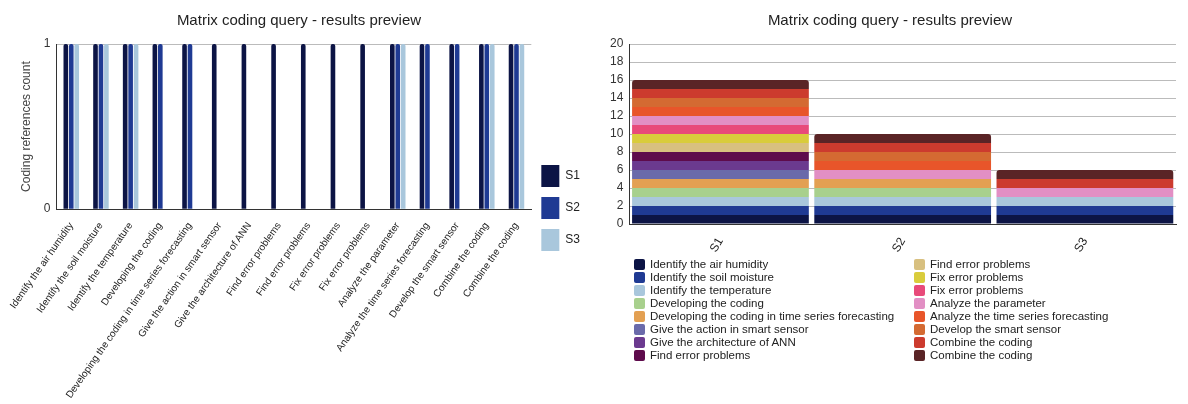 The height and width of the screenshot is (404, 1188). I want to click on y-axis-title: Coding references count, so click(25, 126).